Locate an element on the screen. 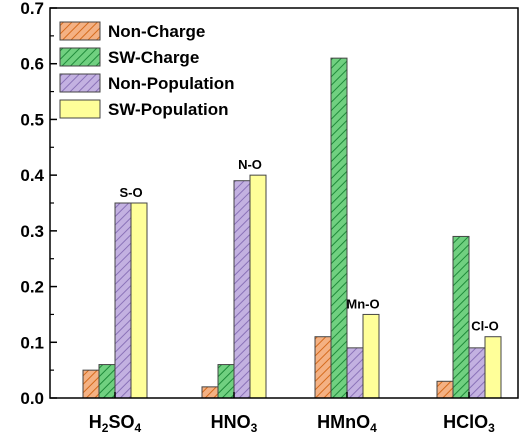 The height and width of the screenshot is (438, 526). bar-sw-population-hno3 is located at coordinates (258, 286).